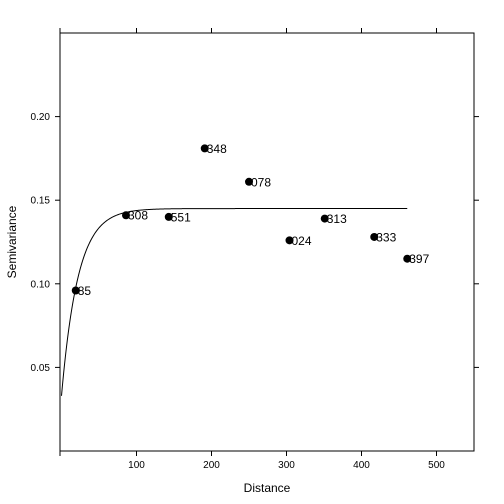 The height and width of the screenshot is (504, 504). What do you see at coordinates (302, 241) in the screenshot?
I see `point-count-label: 024` at bounding box center [302, 241].